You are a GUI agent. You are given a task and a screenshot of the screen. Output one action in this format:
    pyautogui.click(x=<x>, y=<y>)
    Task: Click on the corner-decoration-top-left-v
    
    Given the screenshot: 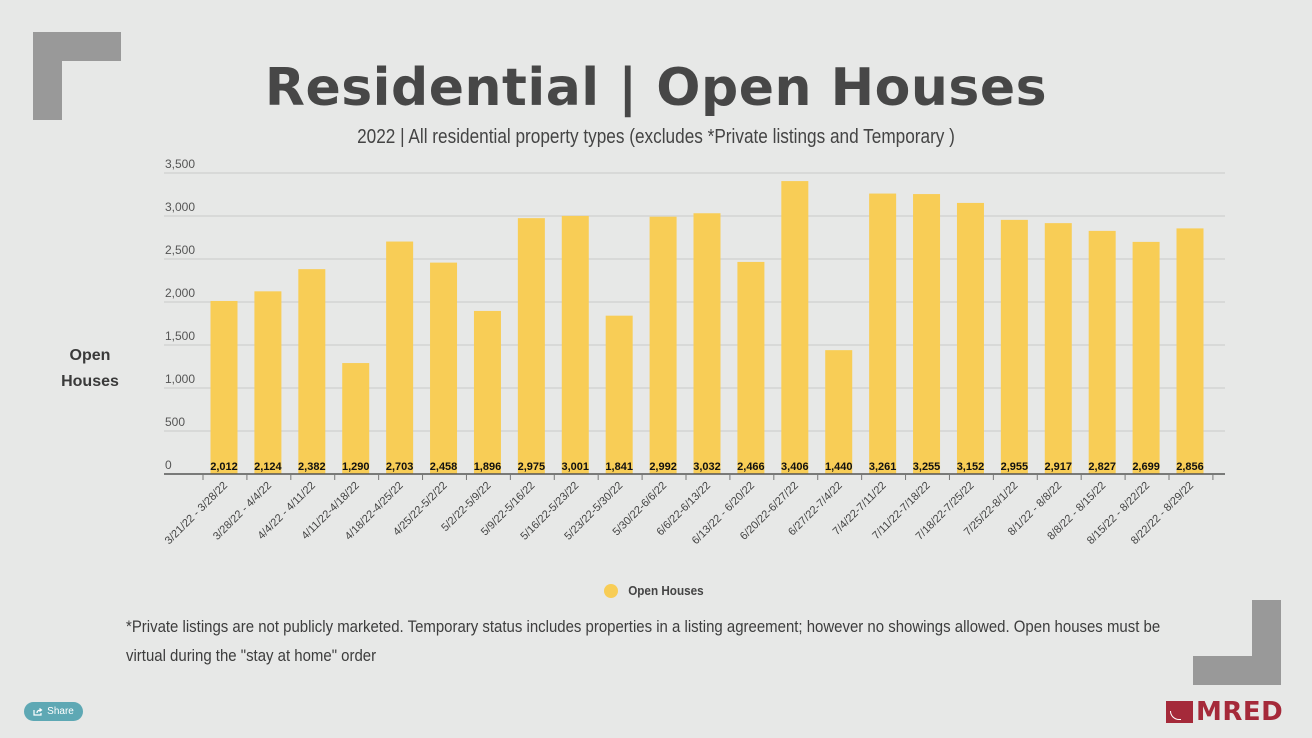 What is the action you would take?
    pyautogui.click(x=47, y=76)
    